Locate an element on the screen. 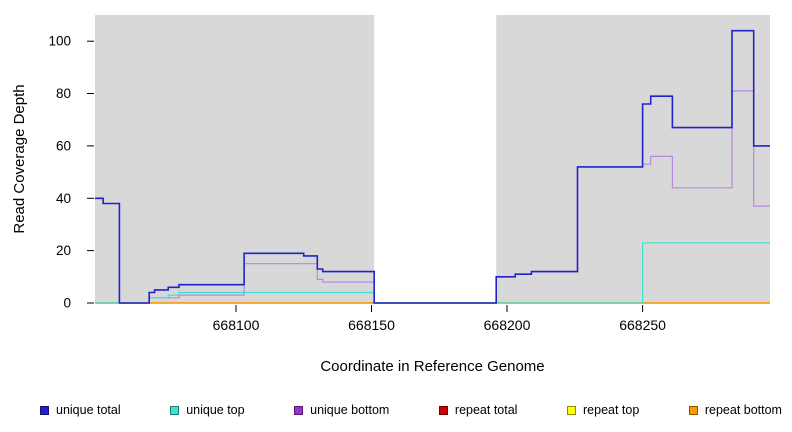 This screenshot has width=792, height=432. y-tick-label: 20 is located at coordinates (63, 250).